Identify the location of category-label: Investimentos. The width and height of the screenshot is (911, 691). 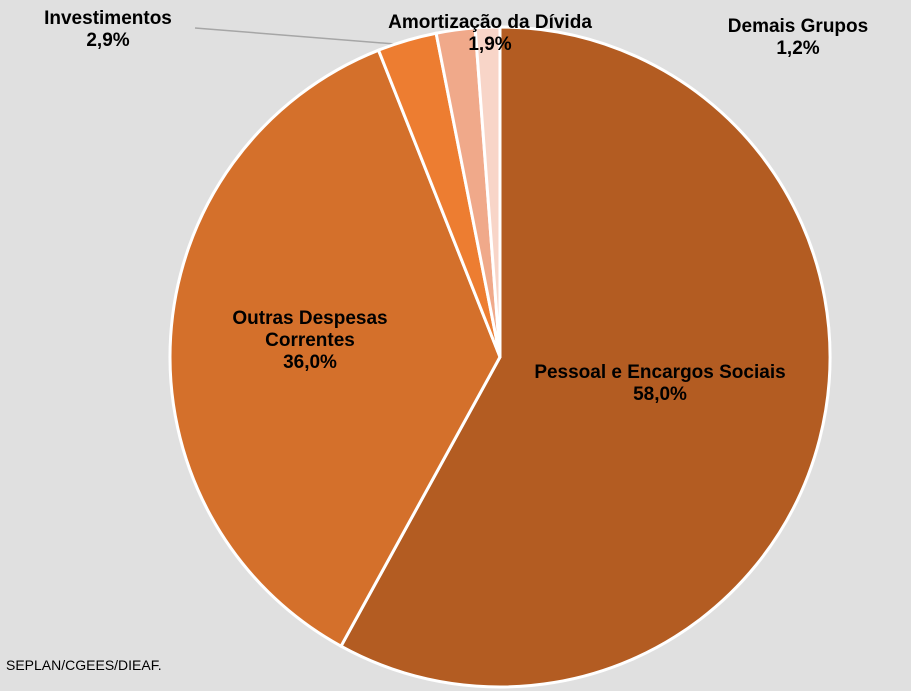
(108, 18).